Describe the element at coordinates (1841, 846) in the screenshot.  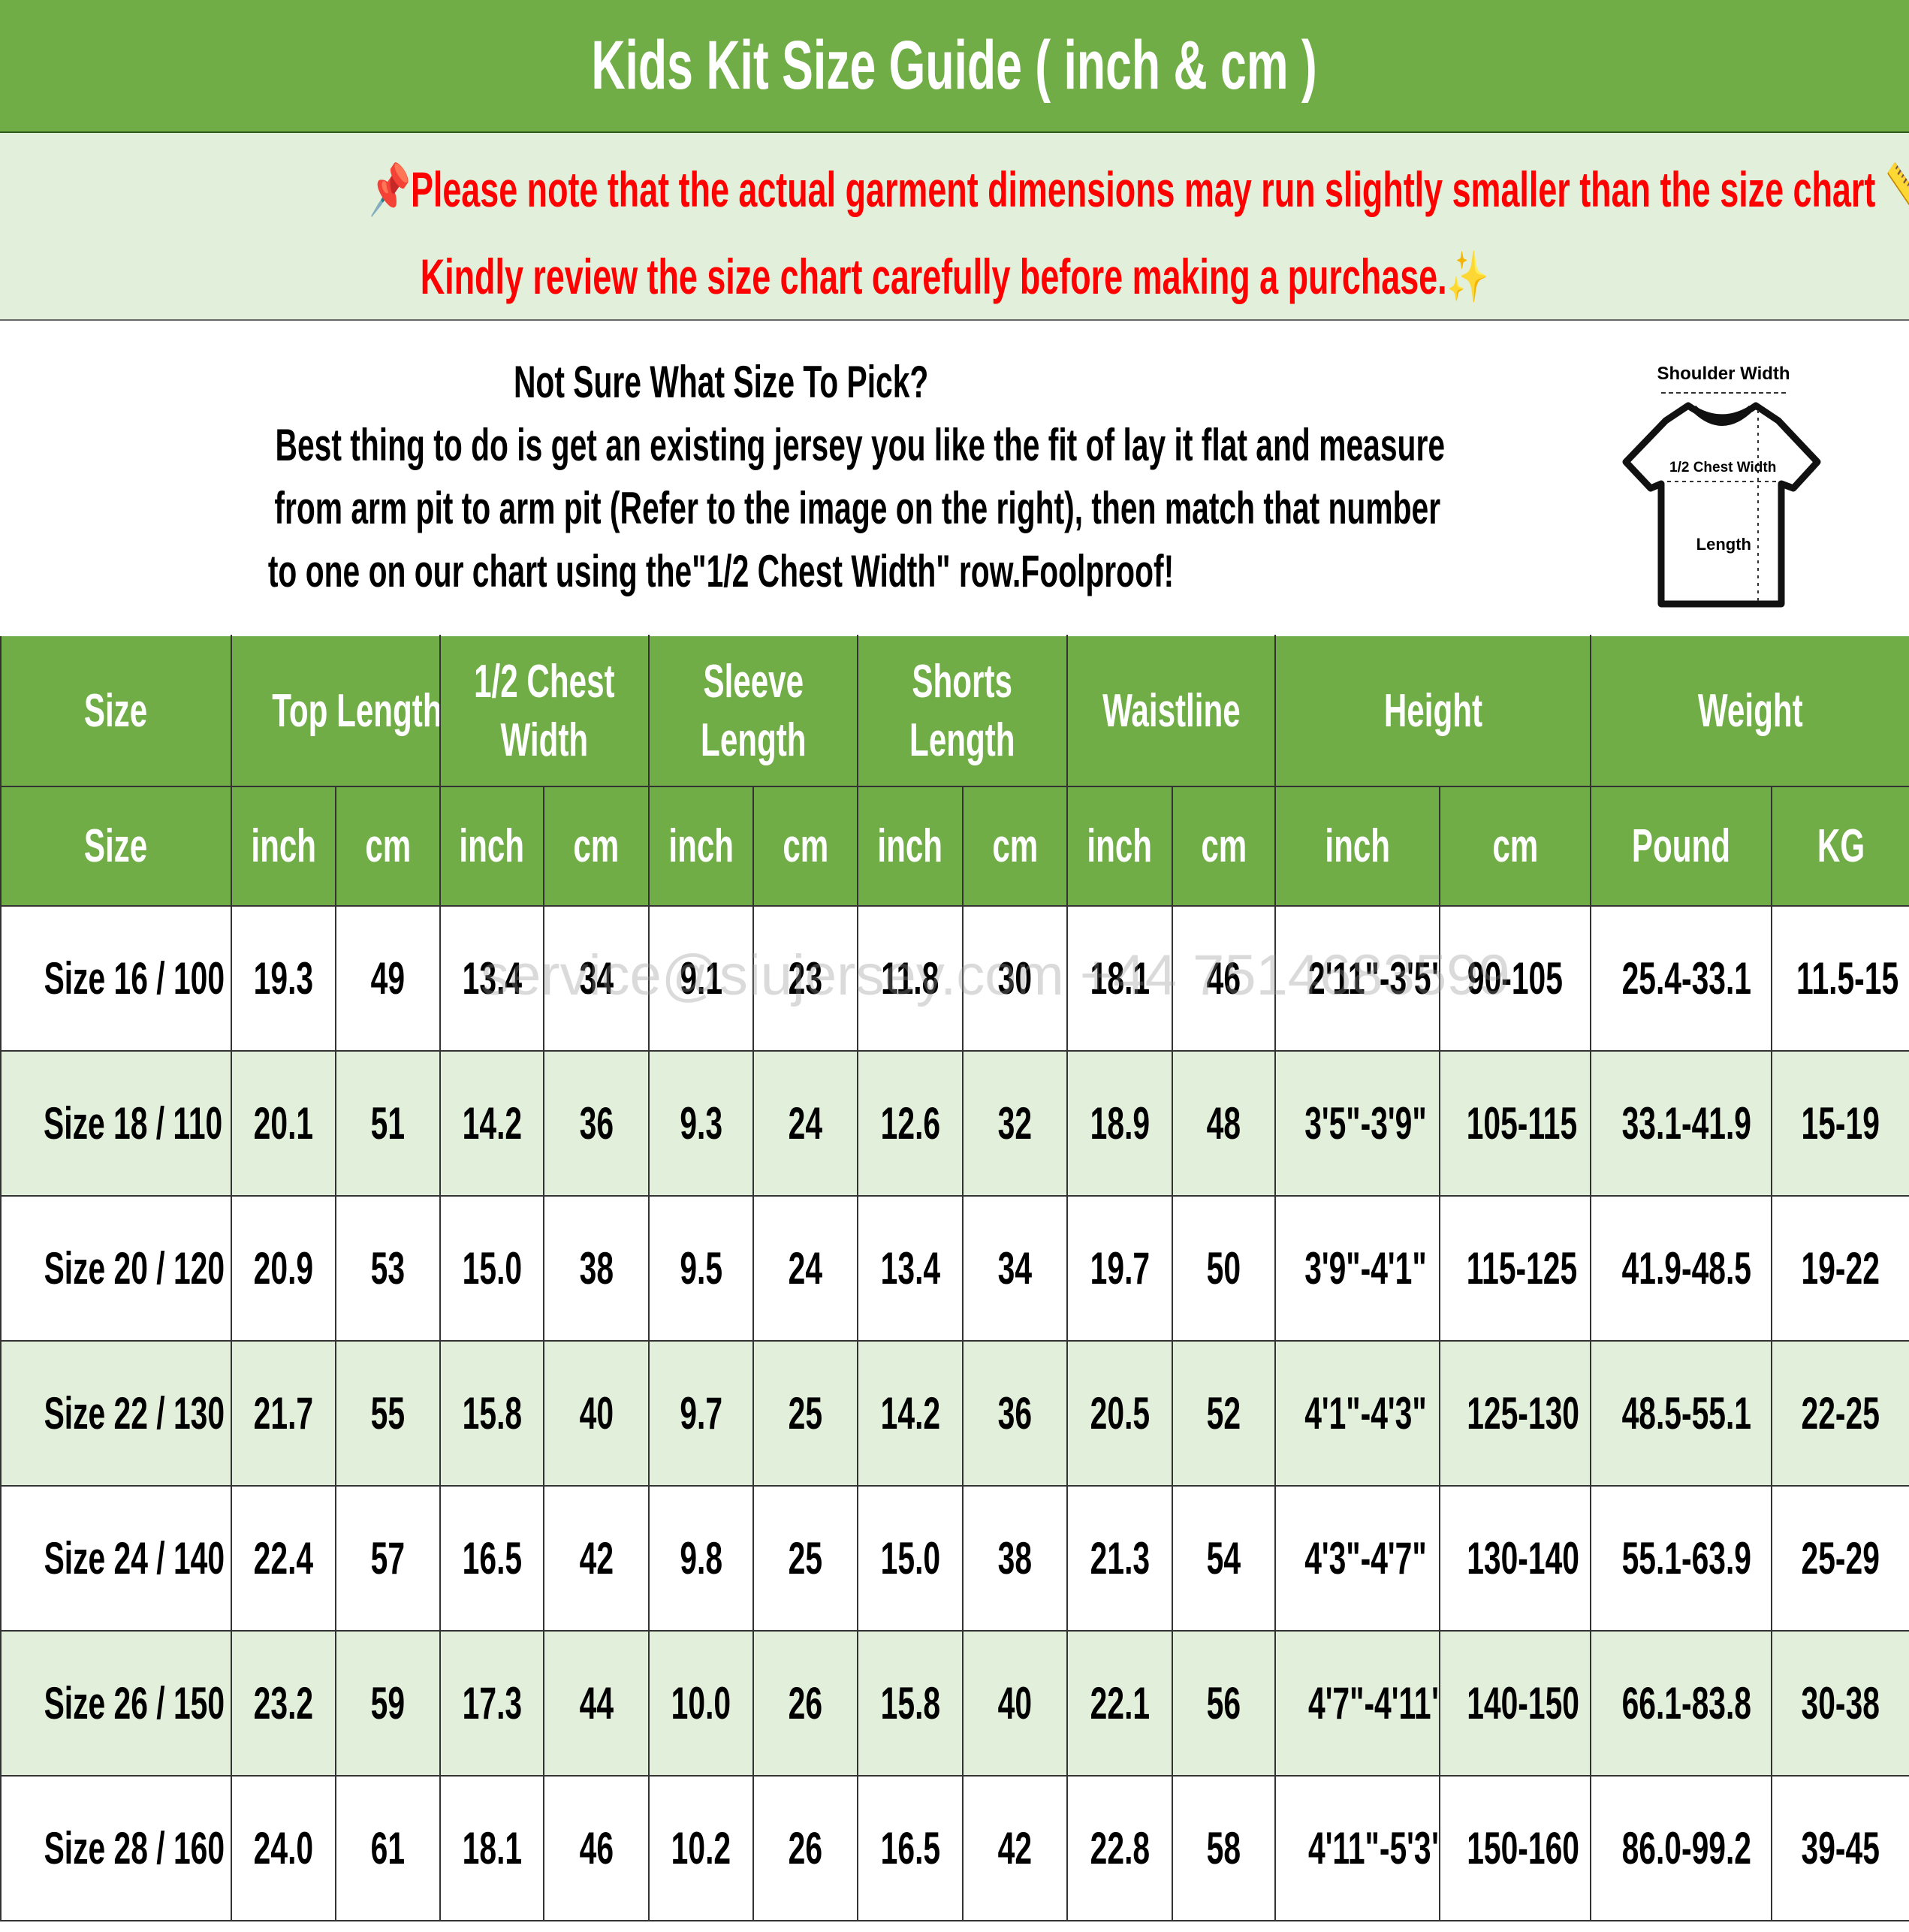
I see `unit-header-text: KG` at that location.